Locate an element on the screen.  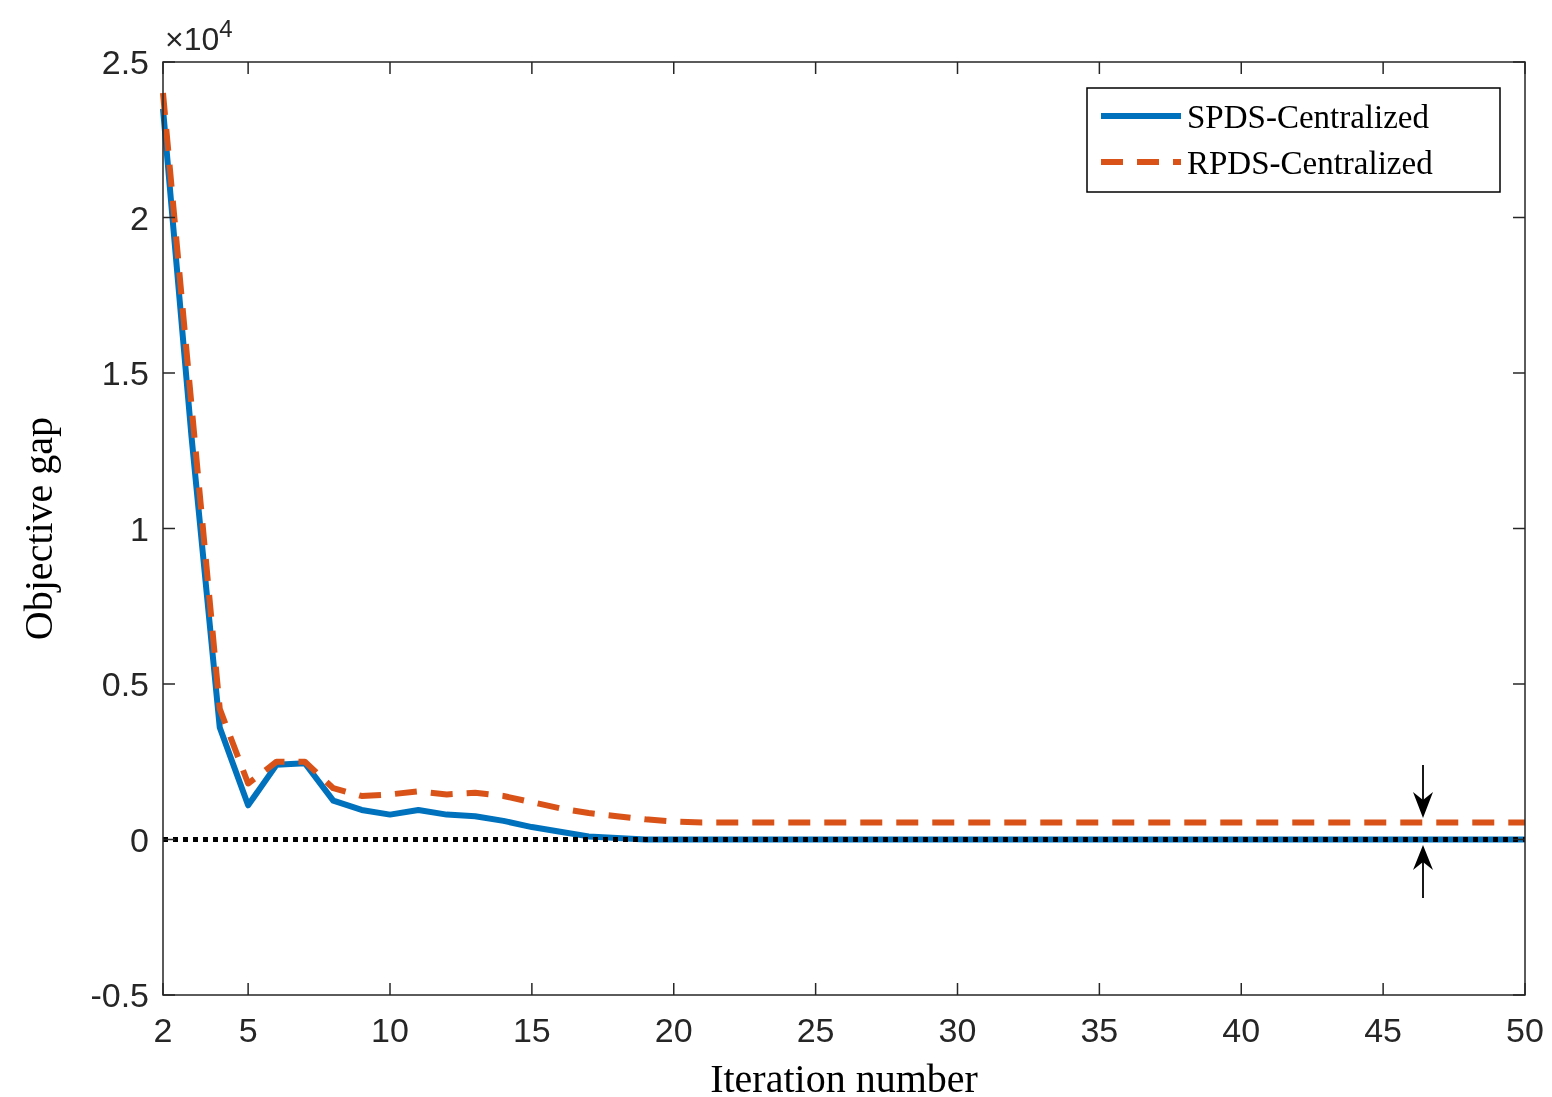
x-tick-label: 2 is located at coordinates (163, 1030).